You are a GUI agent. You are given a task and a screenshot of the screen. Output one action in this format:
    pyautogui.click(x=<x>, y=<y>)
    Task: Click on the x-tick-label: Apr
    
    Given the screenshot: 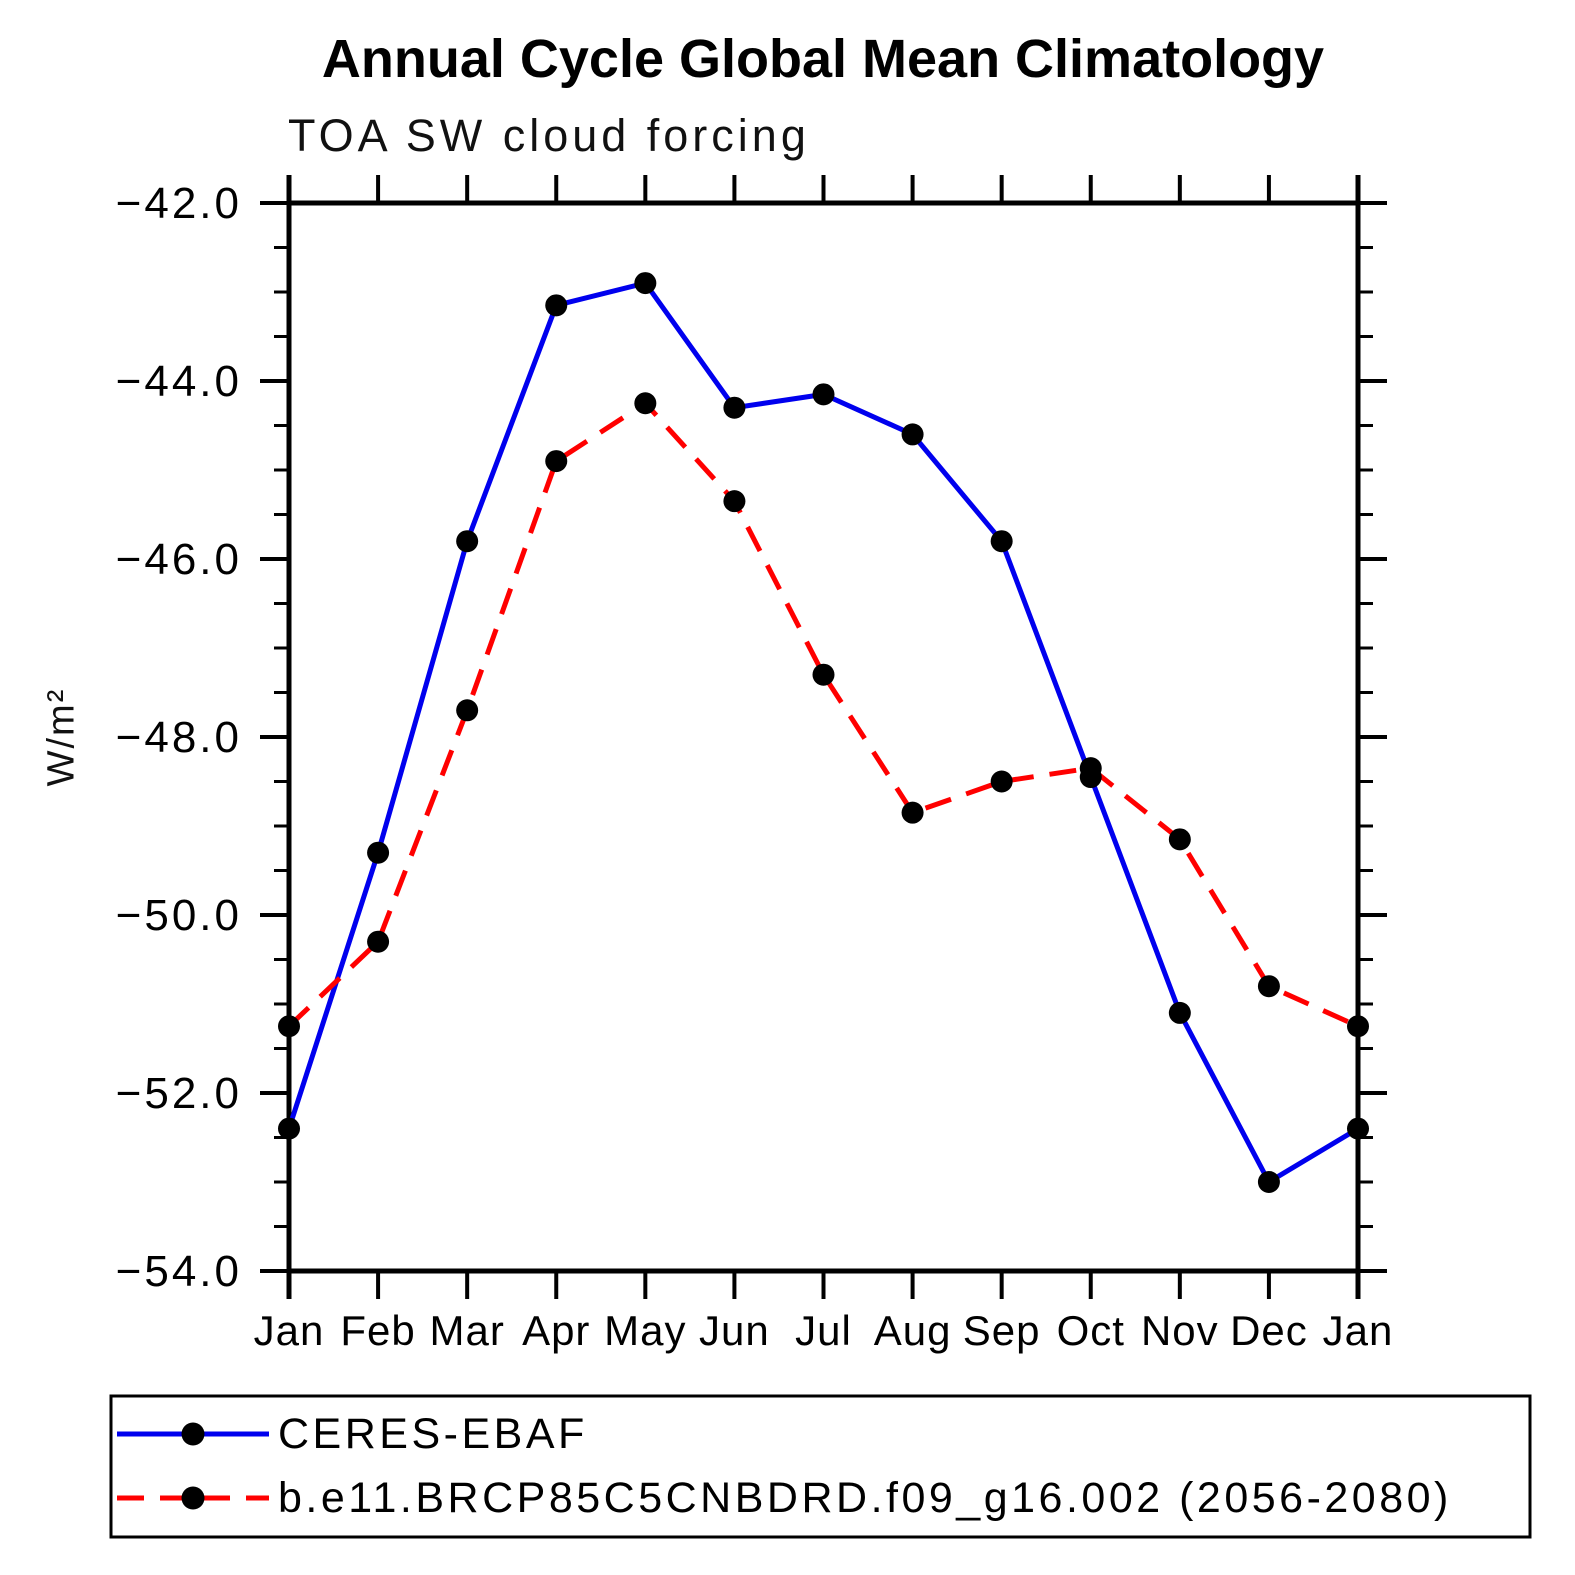 What is the action you would take?
    pyautogui.click(x=556, y=1330)
    